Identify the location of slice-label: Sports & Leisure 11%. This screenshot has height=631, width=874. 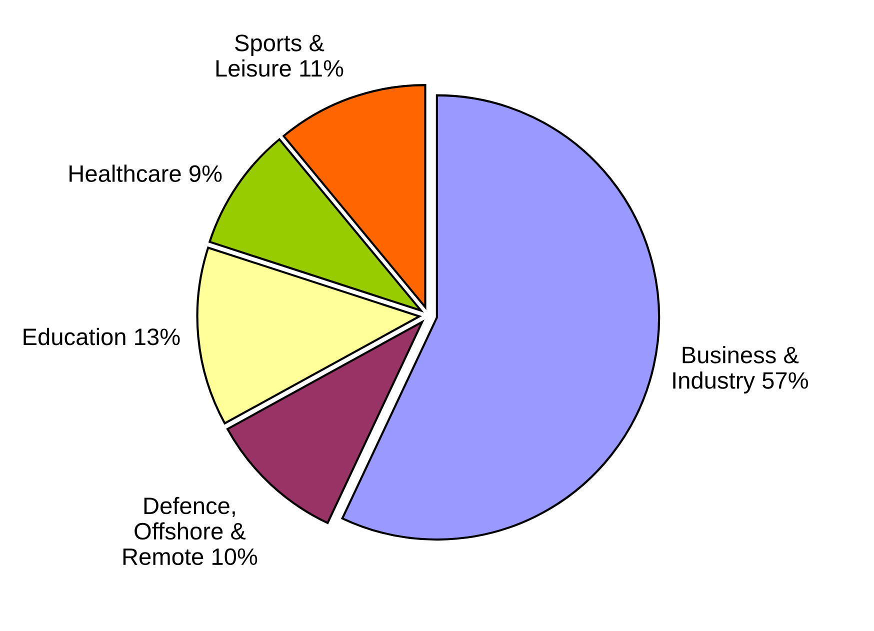
(280, 55).